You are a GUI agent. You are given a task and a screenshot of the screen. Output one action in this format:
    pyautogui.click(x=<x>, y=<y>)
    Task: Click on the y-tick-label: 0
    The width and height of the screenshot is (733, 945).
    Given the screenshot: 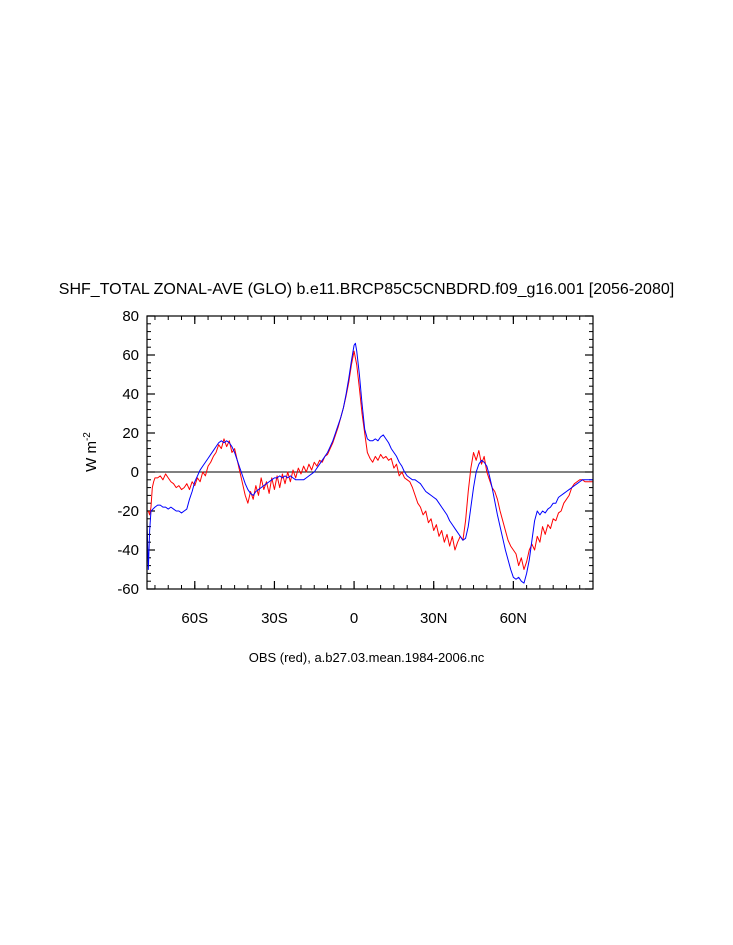 What is the action you would take?
    pyautogui.click(x=135, y=472)
    